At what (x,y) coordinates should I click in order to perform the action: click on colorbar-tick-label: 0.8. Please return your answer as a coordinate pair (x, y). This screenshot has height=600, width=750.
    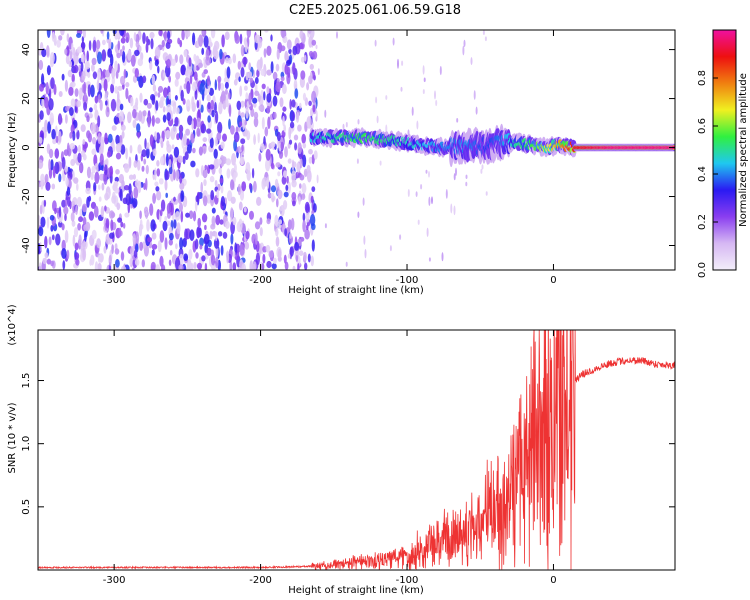
    Looking at the image, I should click on (702, 78).